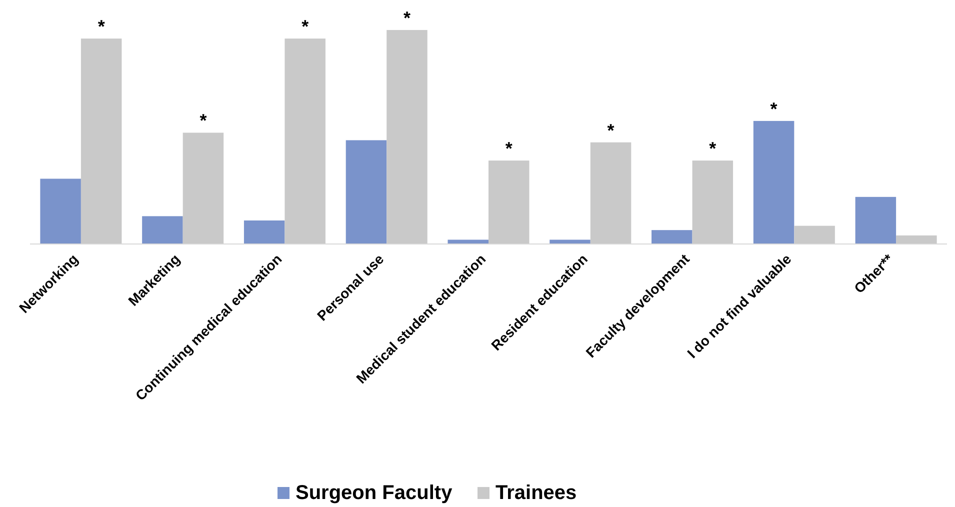  I want to click on legend-label: Trainees, so click(536, 493).